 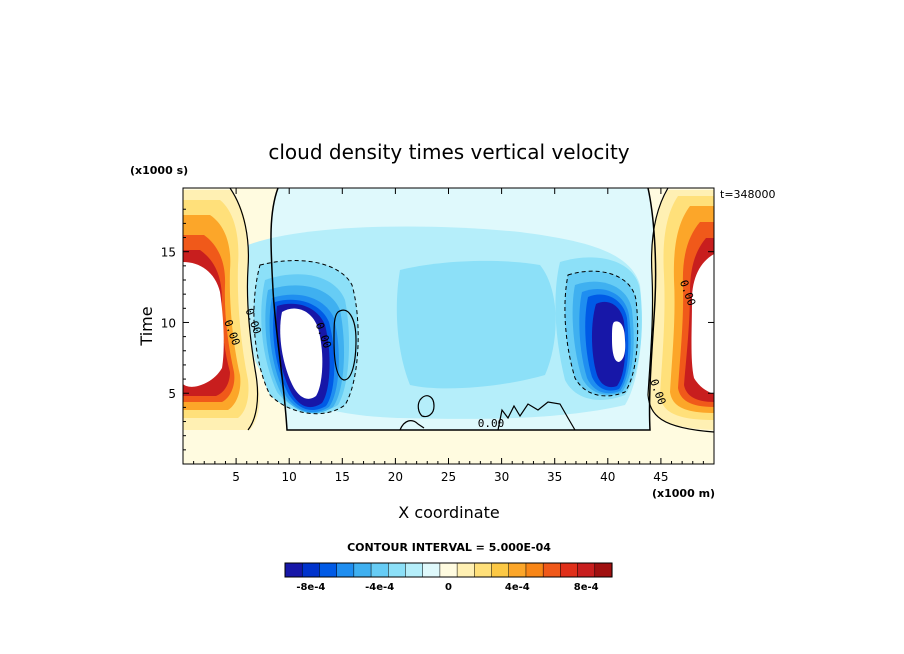 I want to click on colorbar-tick-label: 4e-4, so click(x=517, y=587).